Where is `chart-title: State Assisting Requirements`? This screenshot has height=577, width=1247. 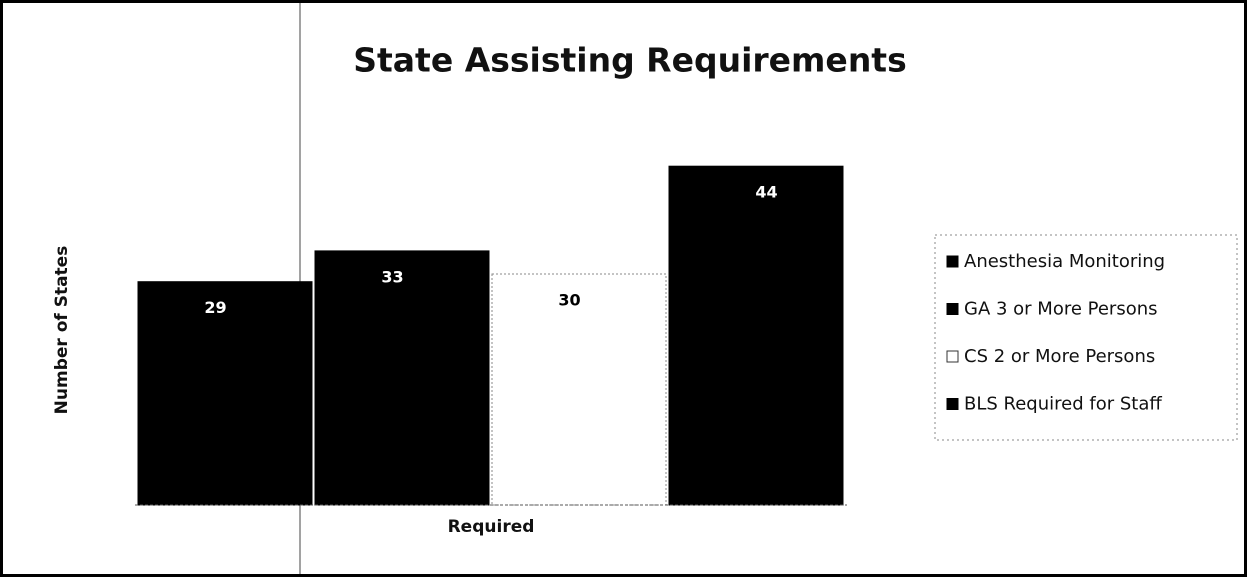
chart-title: State Assisting Requirements is located at coordinates (629, 60).